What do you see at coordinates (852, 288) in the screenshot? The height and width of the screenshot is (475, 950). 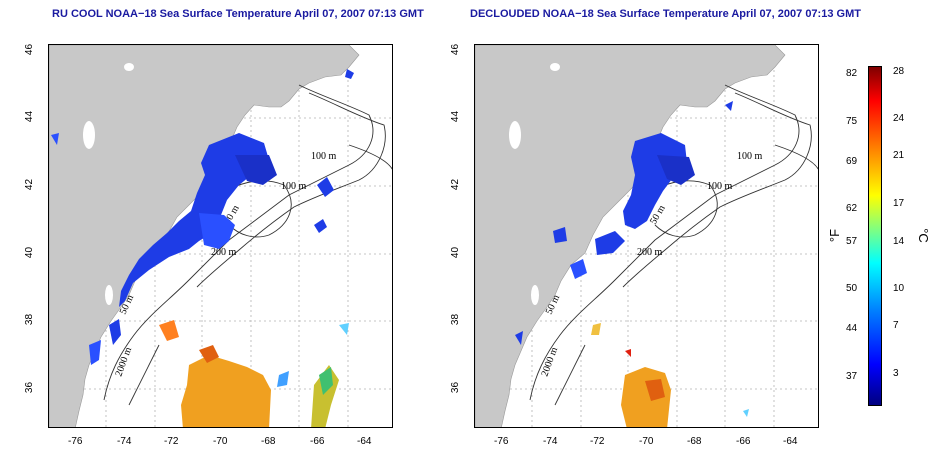 I see `colorbar-f-tick: 50` at bounding box center [852, 288].